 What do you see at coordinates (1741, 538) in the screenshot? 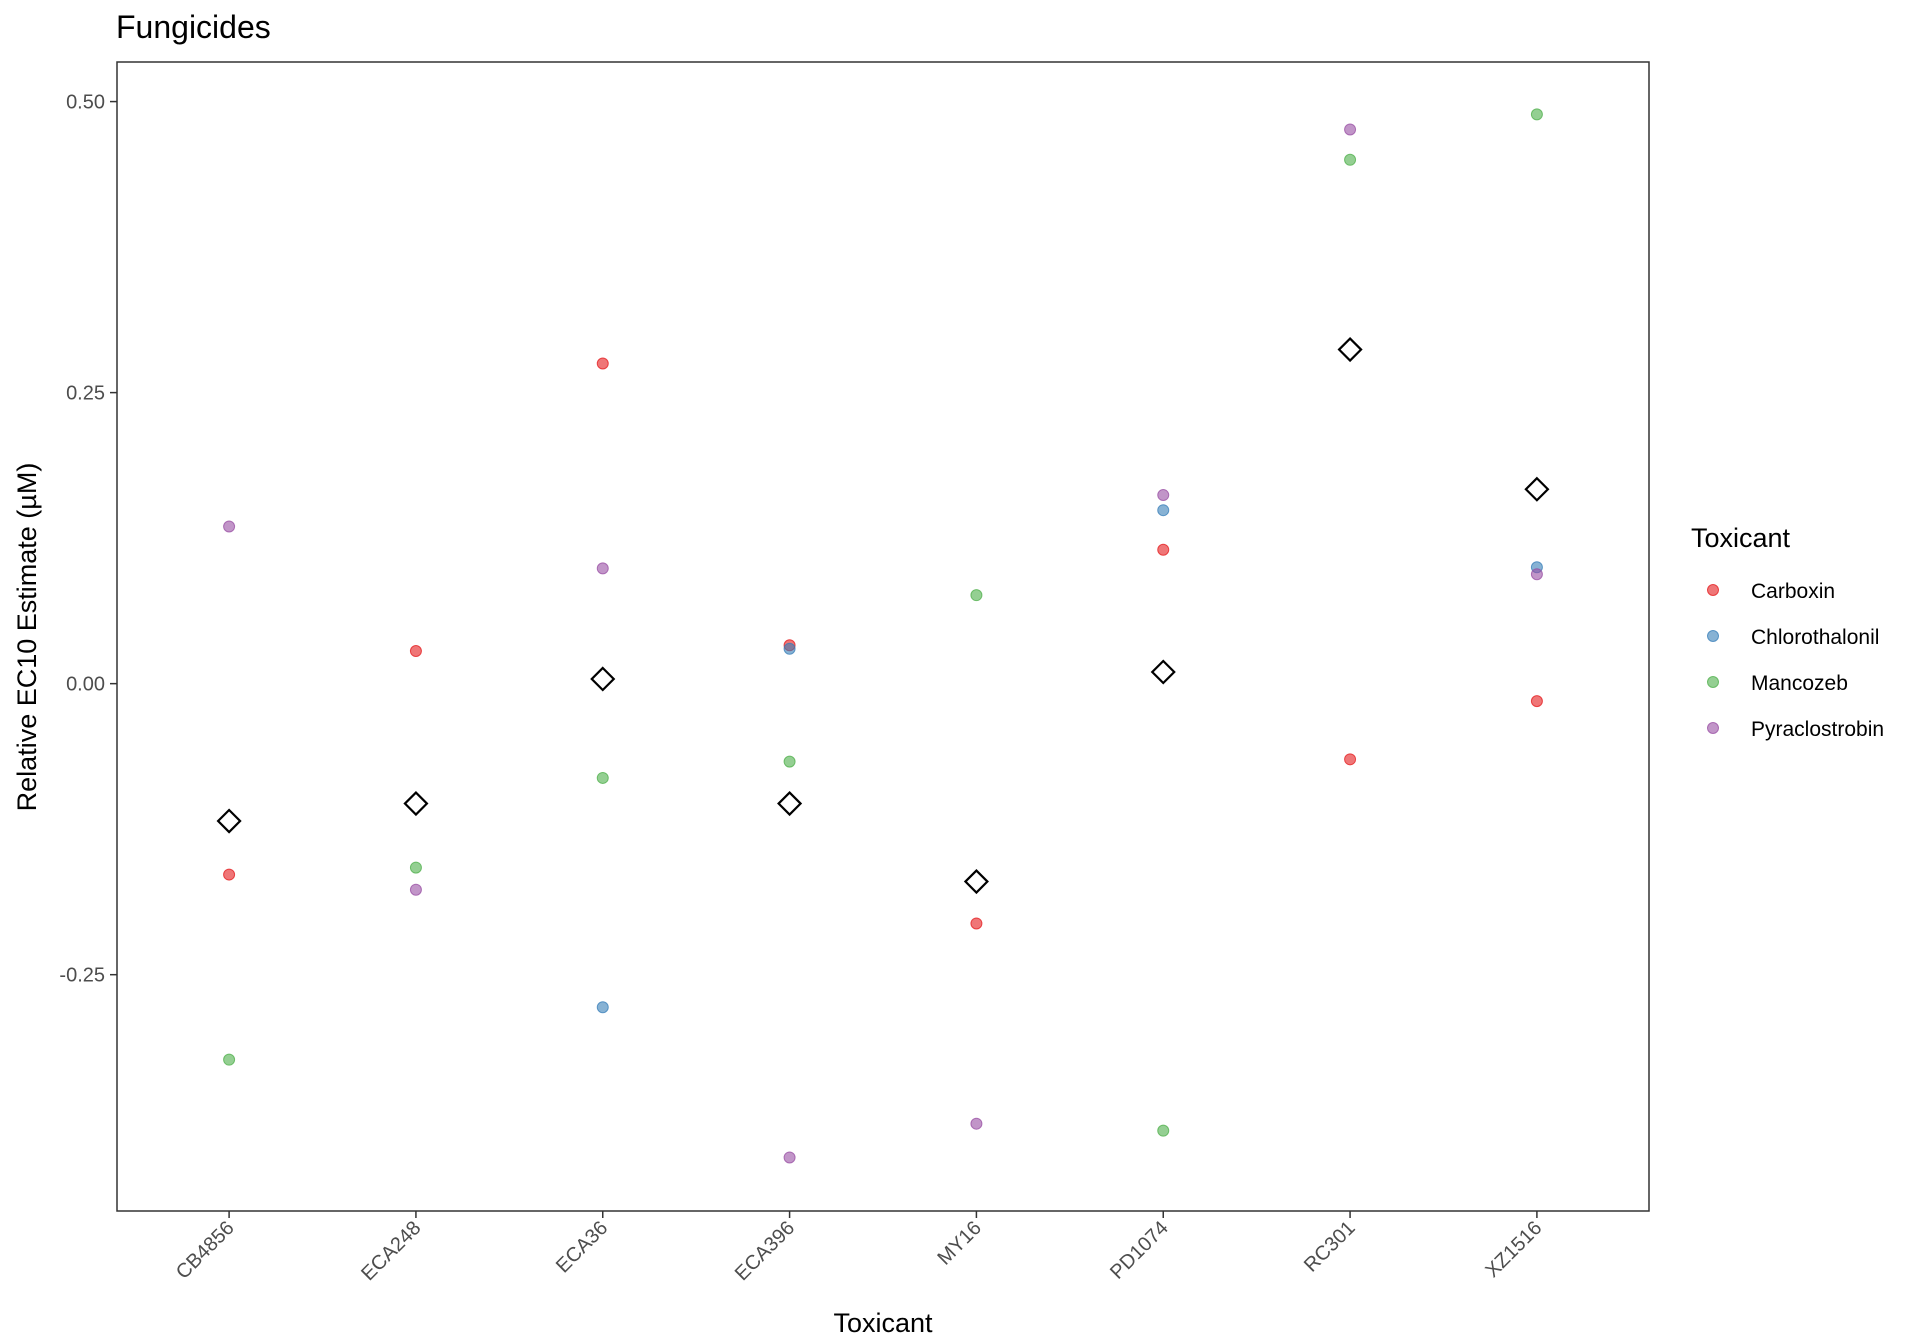
I see `legend-title: Toxicant` at bounding box center [1741, 538].